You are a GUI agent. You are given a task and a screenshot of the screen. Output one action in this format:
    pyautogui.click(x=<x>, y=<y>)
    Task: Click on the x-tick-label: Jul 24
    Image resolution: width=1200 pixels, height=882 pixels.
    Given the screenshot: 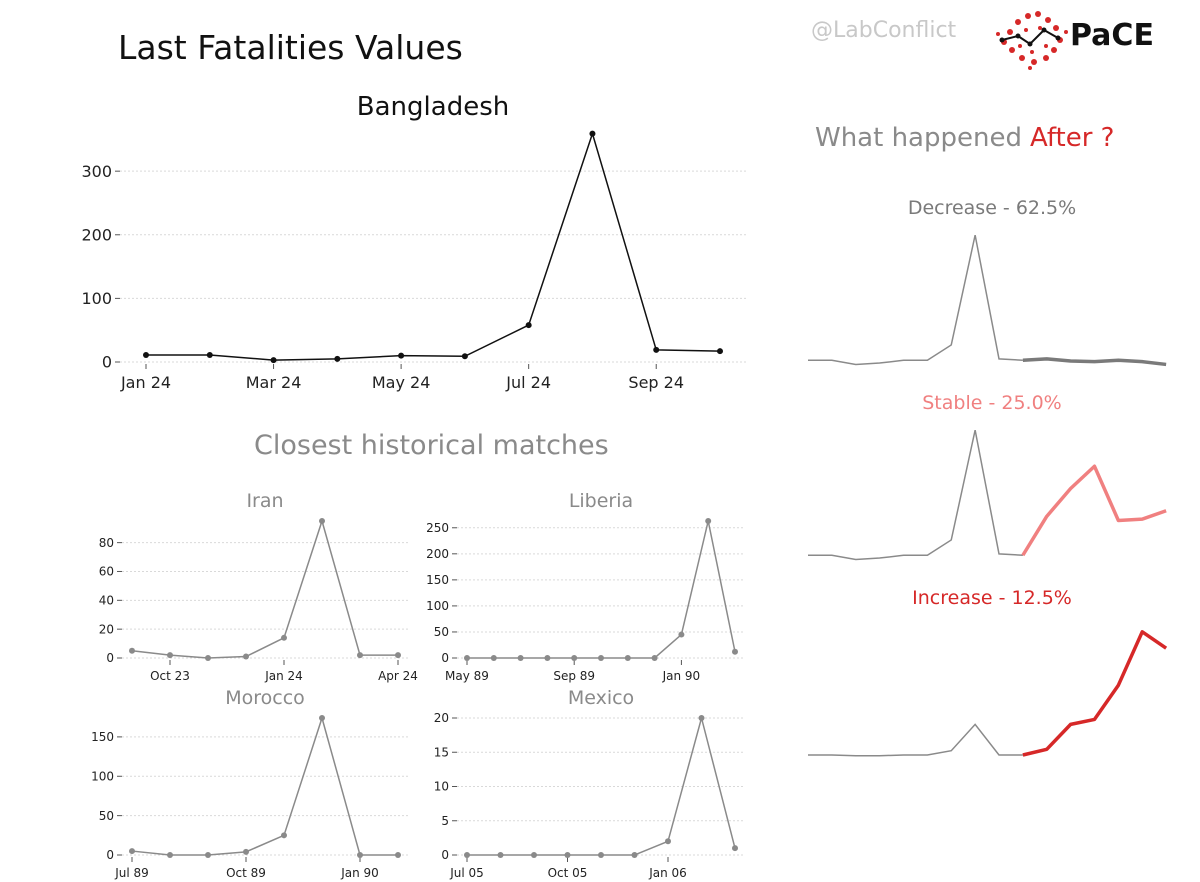 What is the action you would take?
    pyautogui.click(x=528, y=382)
    